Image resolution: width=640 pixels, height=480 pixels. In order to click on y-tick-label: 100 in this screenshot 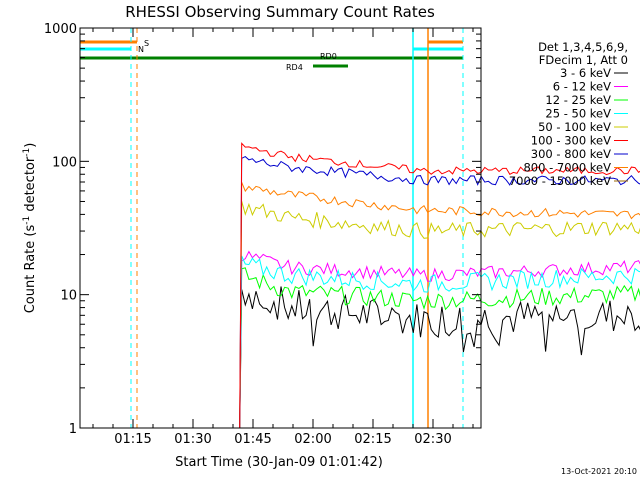, I will do `click(64, 162)`.